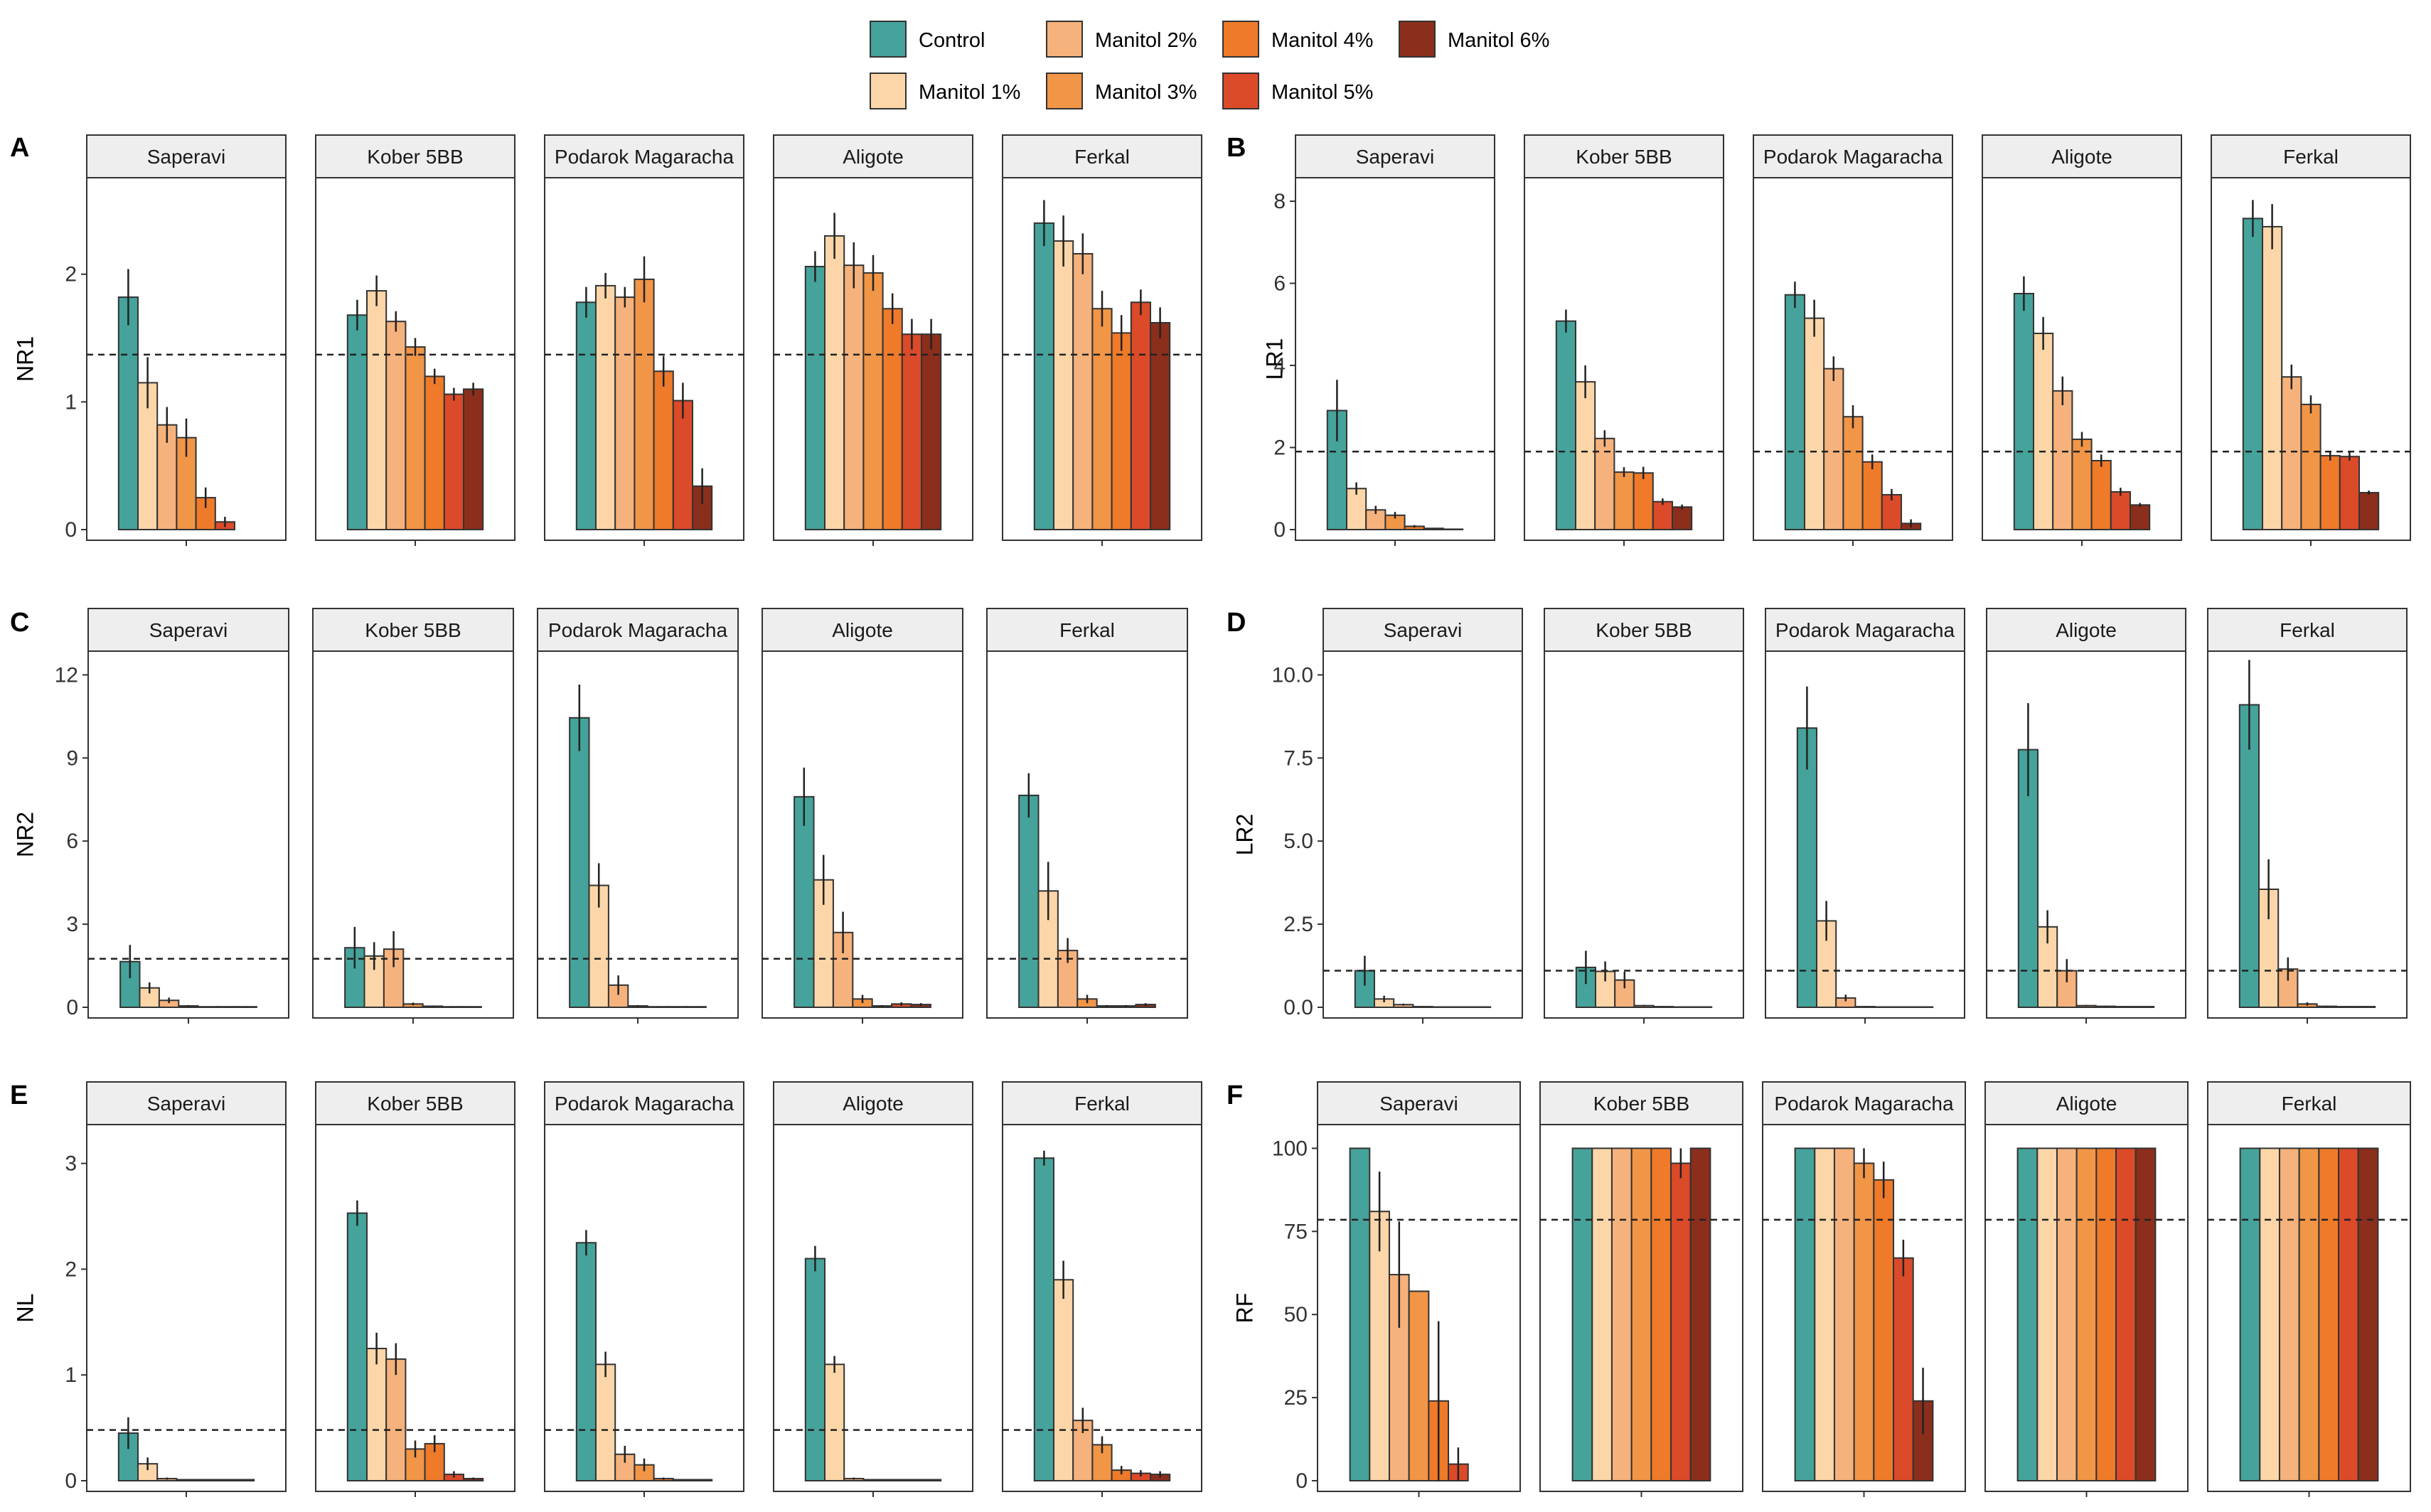  Describe the element at coordinates (1244, 1308) in the screenshot. I see `y-axis-label: RF` at that location.